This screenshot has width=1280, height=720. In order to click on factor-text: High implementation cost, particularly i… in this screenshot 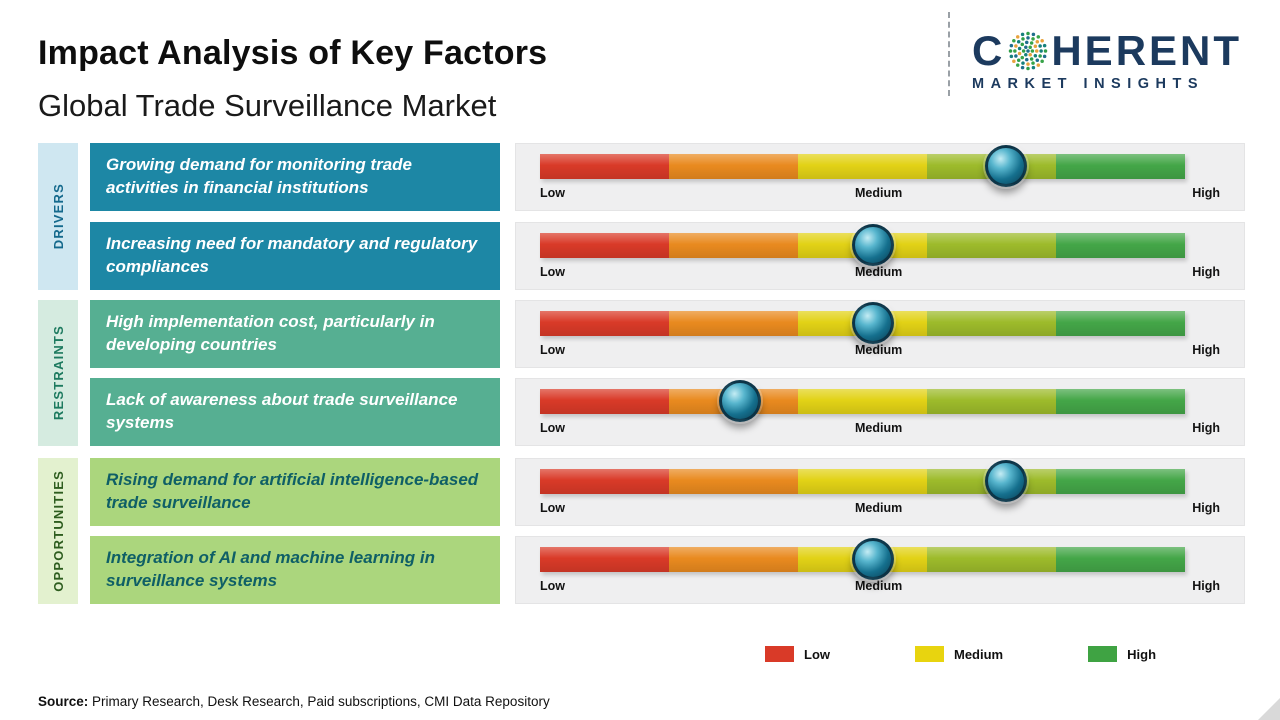, I will do `click(270, 333)`.